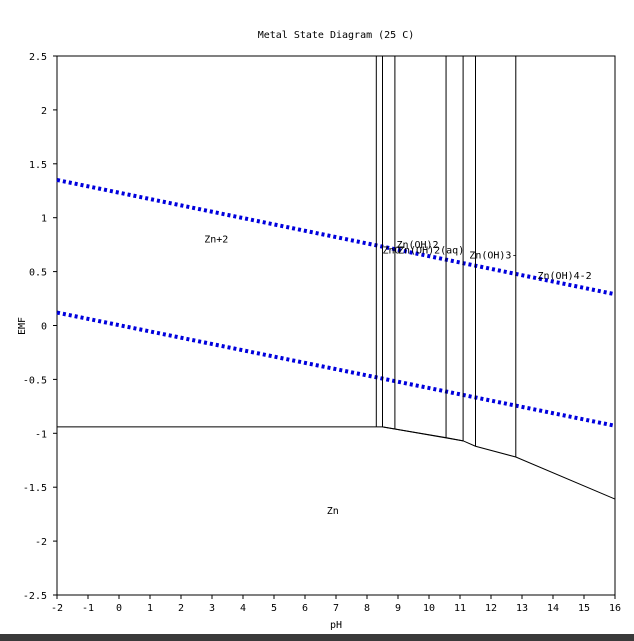  Describe the element at coordinates (44, 219) in the screenshot. I see `y-tick-label-3: 1` at that location.